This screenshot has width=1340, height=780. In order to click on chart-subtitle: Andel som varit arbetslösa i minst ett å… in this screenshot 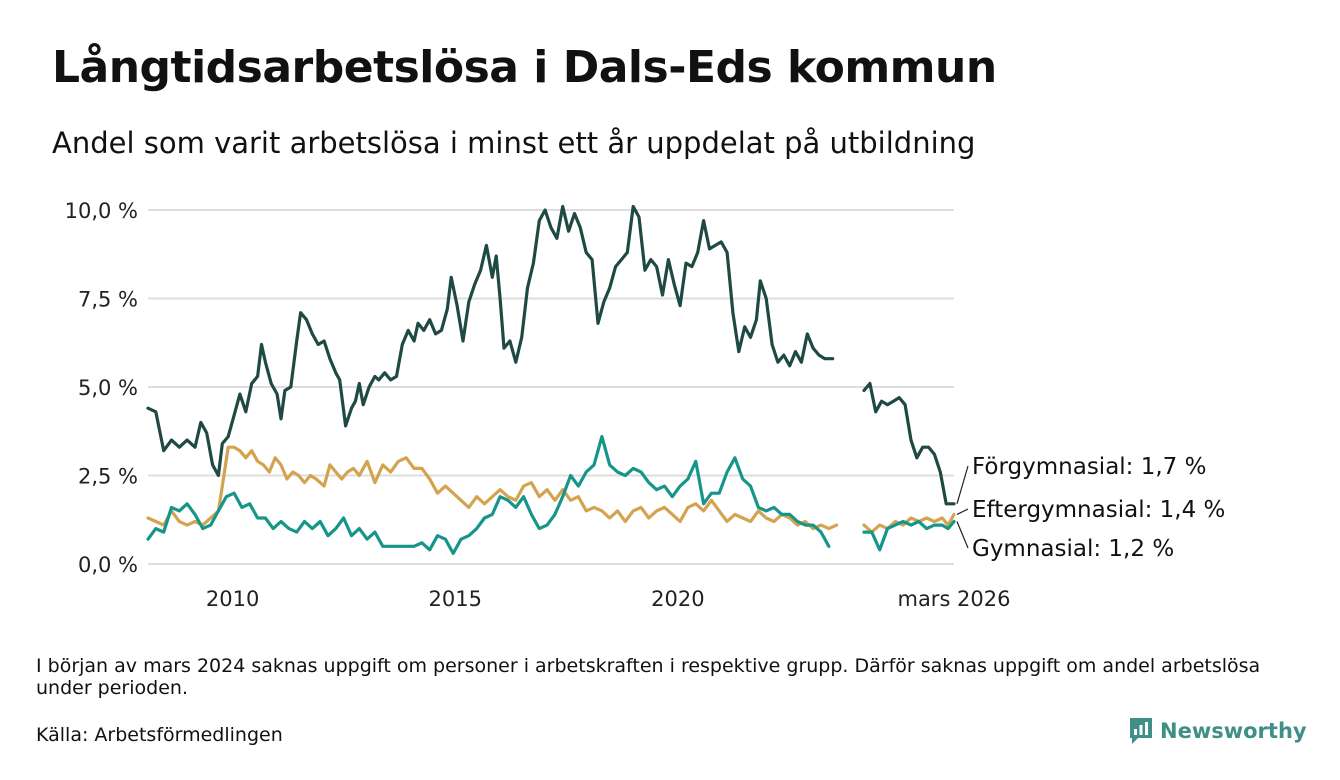, I will do `click(514, 143)`.